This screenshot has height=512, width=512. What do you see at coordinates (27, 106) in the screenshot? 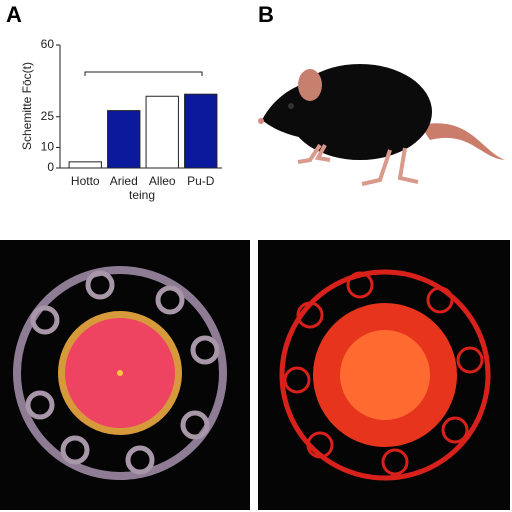
I see `y-axis-label: Schemitte Fōc(t)` at bounding box center [27, 106].